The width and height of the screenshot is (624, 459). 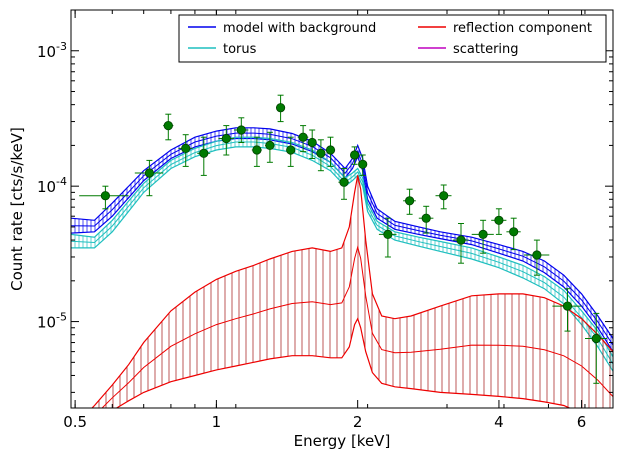 What do you see at coordinates (52, 185) in the screenshot?
I see `y-tick-label: 10⁻⁴` at bounding box center [52, 185].